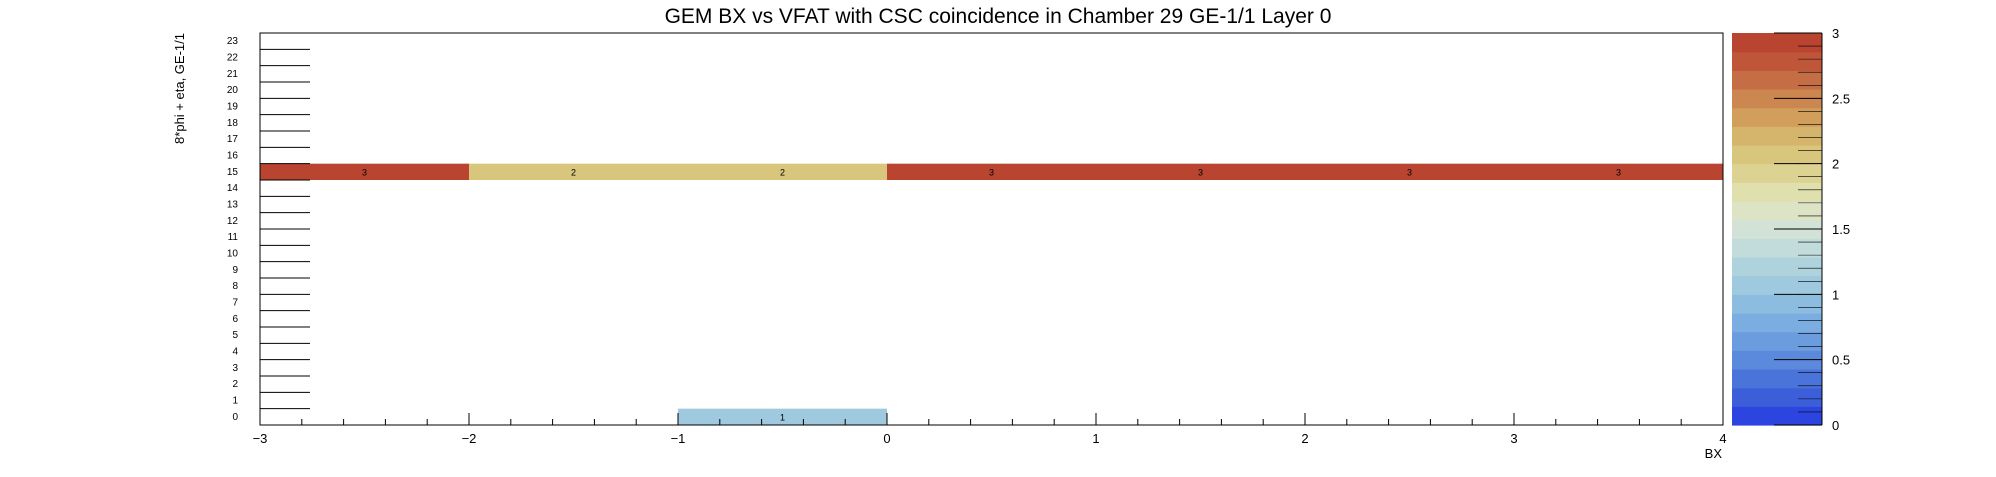 Image resolution: width=1996 pixels, height=477 pixels. Describe the element at coordinates (235, 417) in the screenshot. I see `y-tick-label: 0` at that location.